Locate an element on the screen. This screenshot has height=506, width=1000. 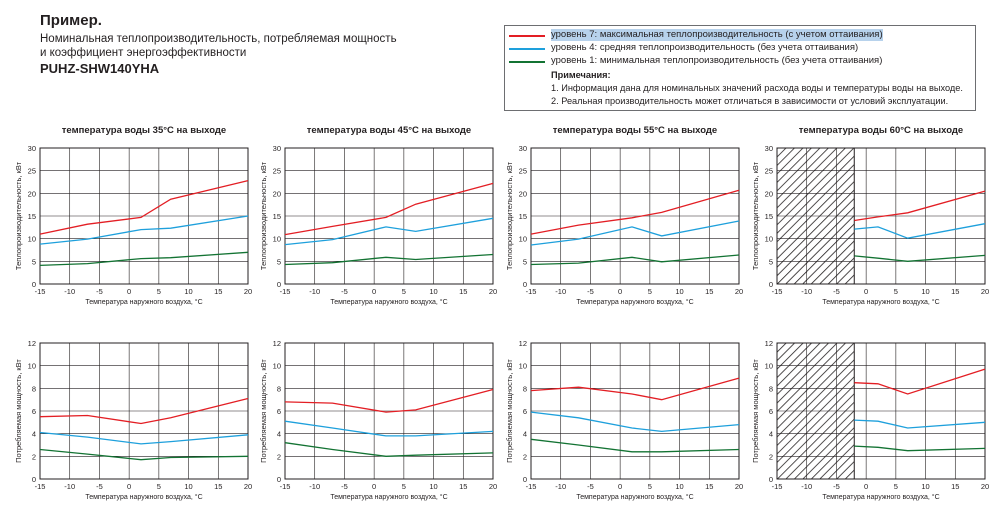
r2c1-ytick-label: 8 is located at coordinates (34, 388).